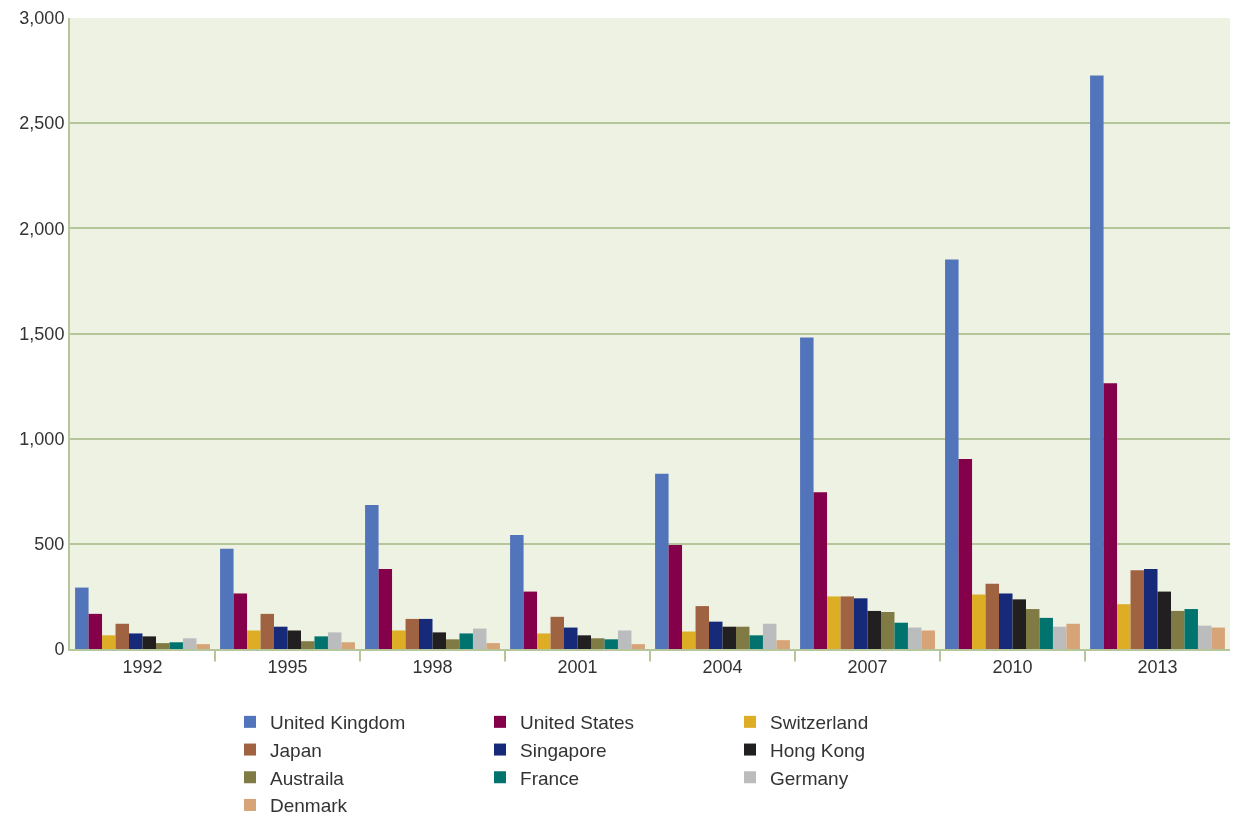 This screenshot has height=824, width=1234. I want to click on legend-label: United States, so click(577, 723).